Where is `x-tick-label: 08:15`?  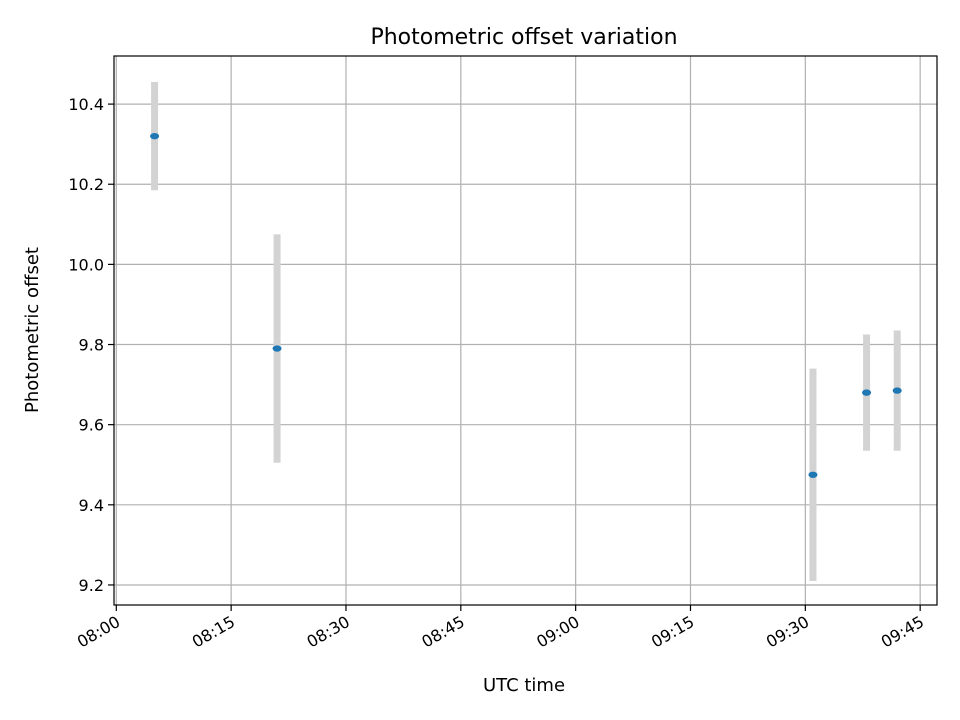
x-tick-label: 08:15 is located at coordinates (213, 632).